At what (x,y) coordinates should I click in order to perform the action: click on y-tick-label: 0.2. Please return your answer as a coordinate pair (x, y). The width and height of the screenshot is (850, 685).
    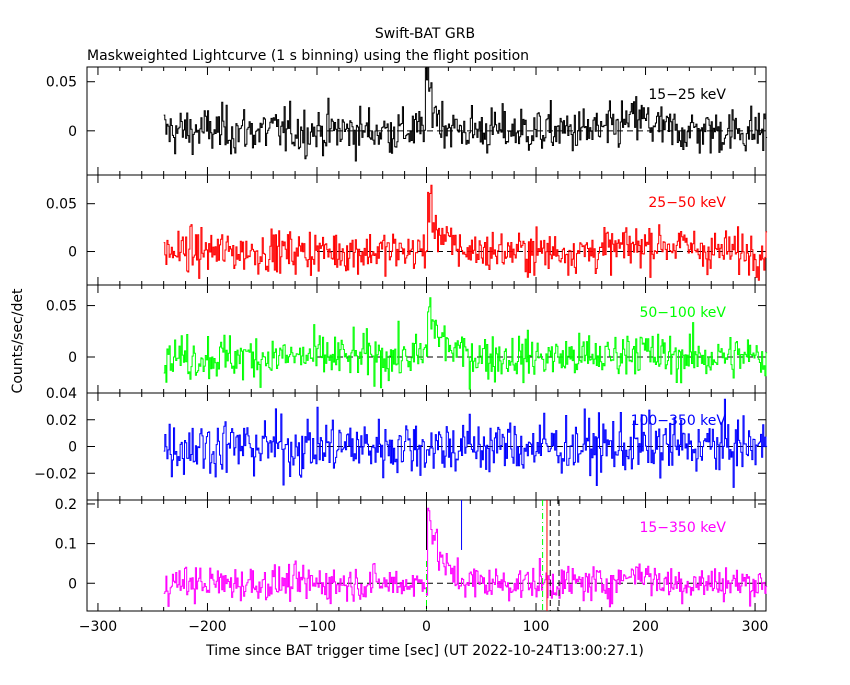
    Looking at the image, I should click on (66, 505).